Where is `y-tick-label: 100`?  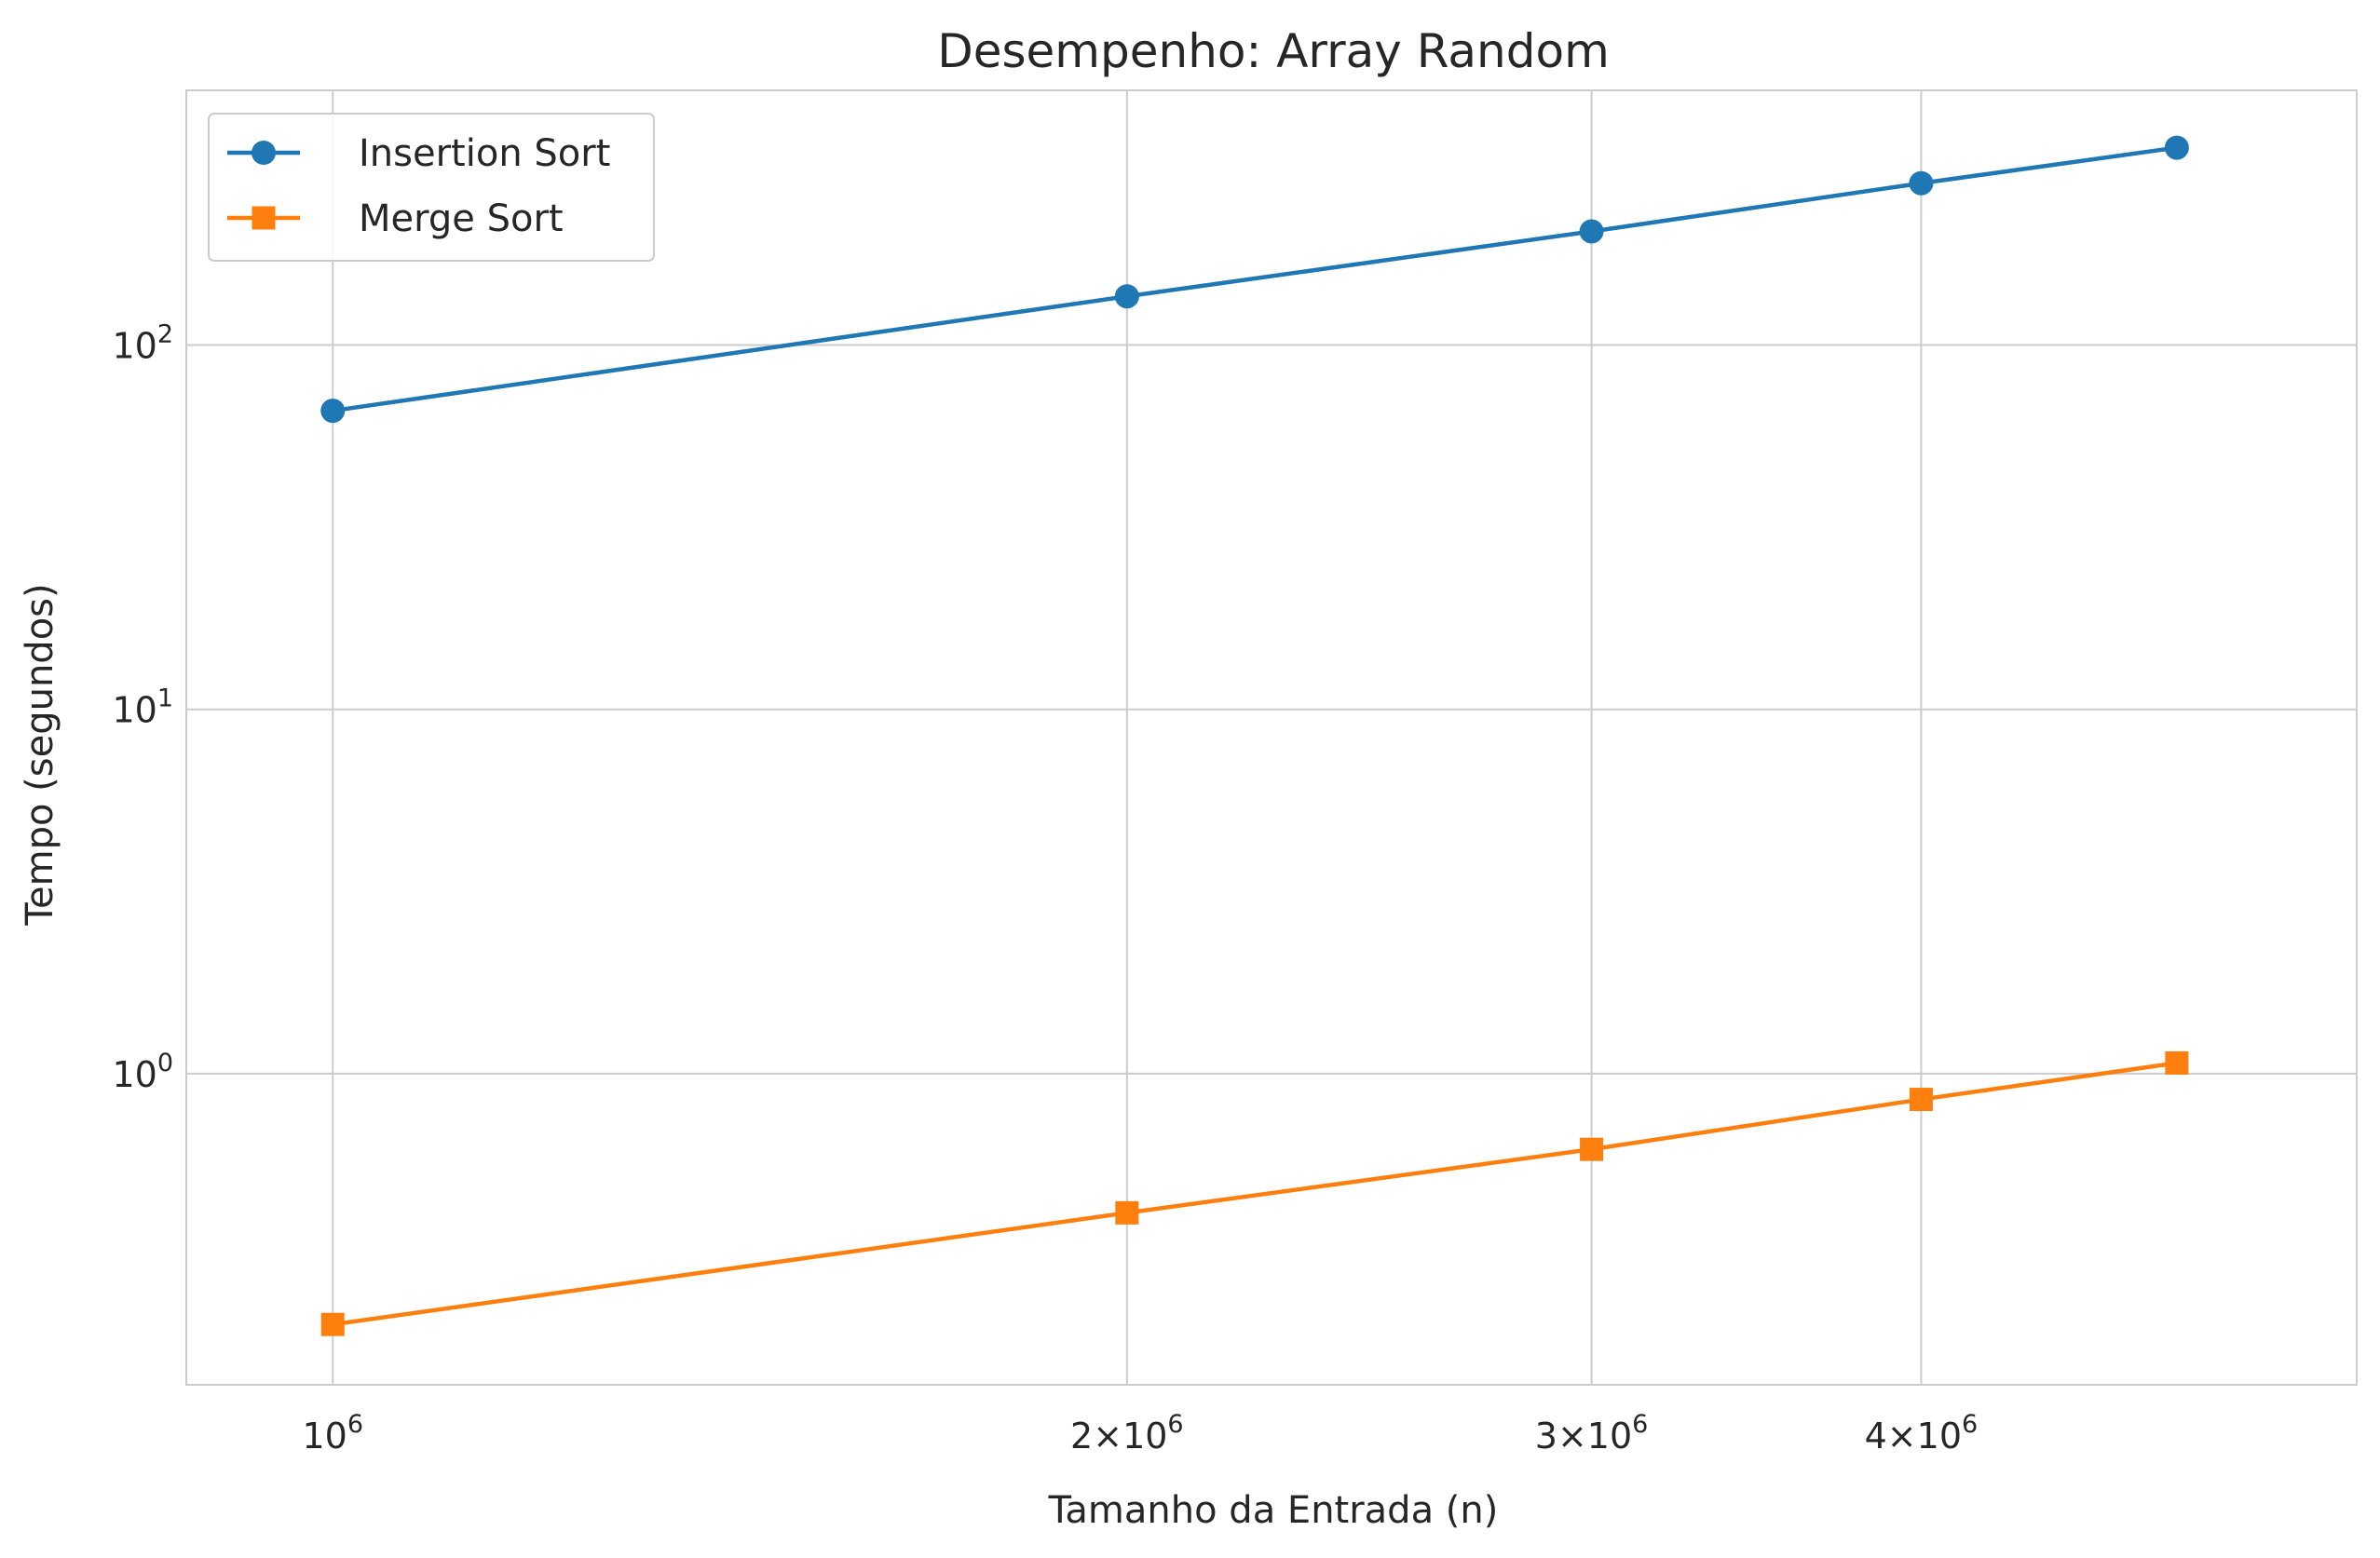
y-tick-label: 100 is located at coordinates (142, 1072).